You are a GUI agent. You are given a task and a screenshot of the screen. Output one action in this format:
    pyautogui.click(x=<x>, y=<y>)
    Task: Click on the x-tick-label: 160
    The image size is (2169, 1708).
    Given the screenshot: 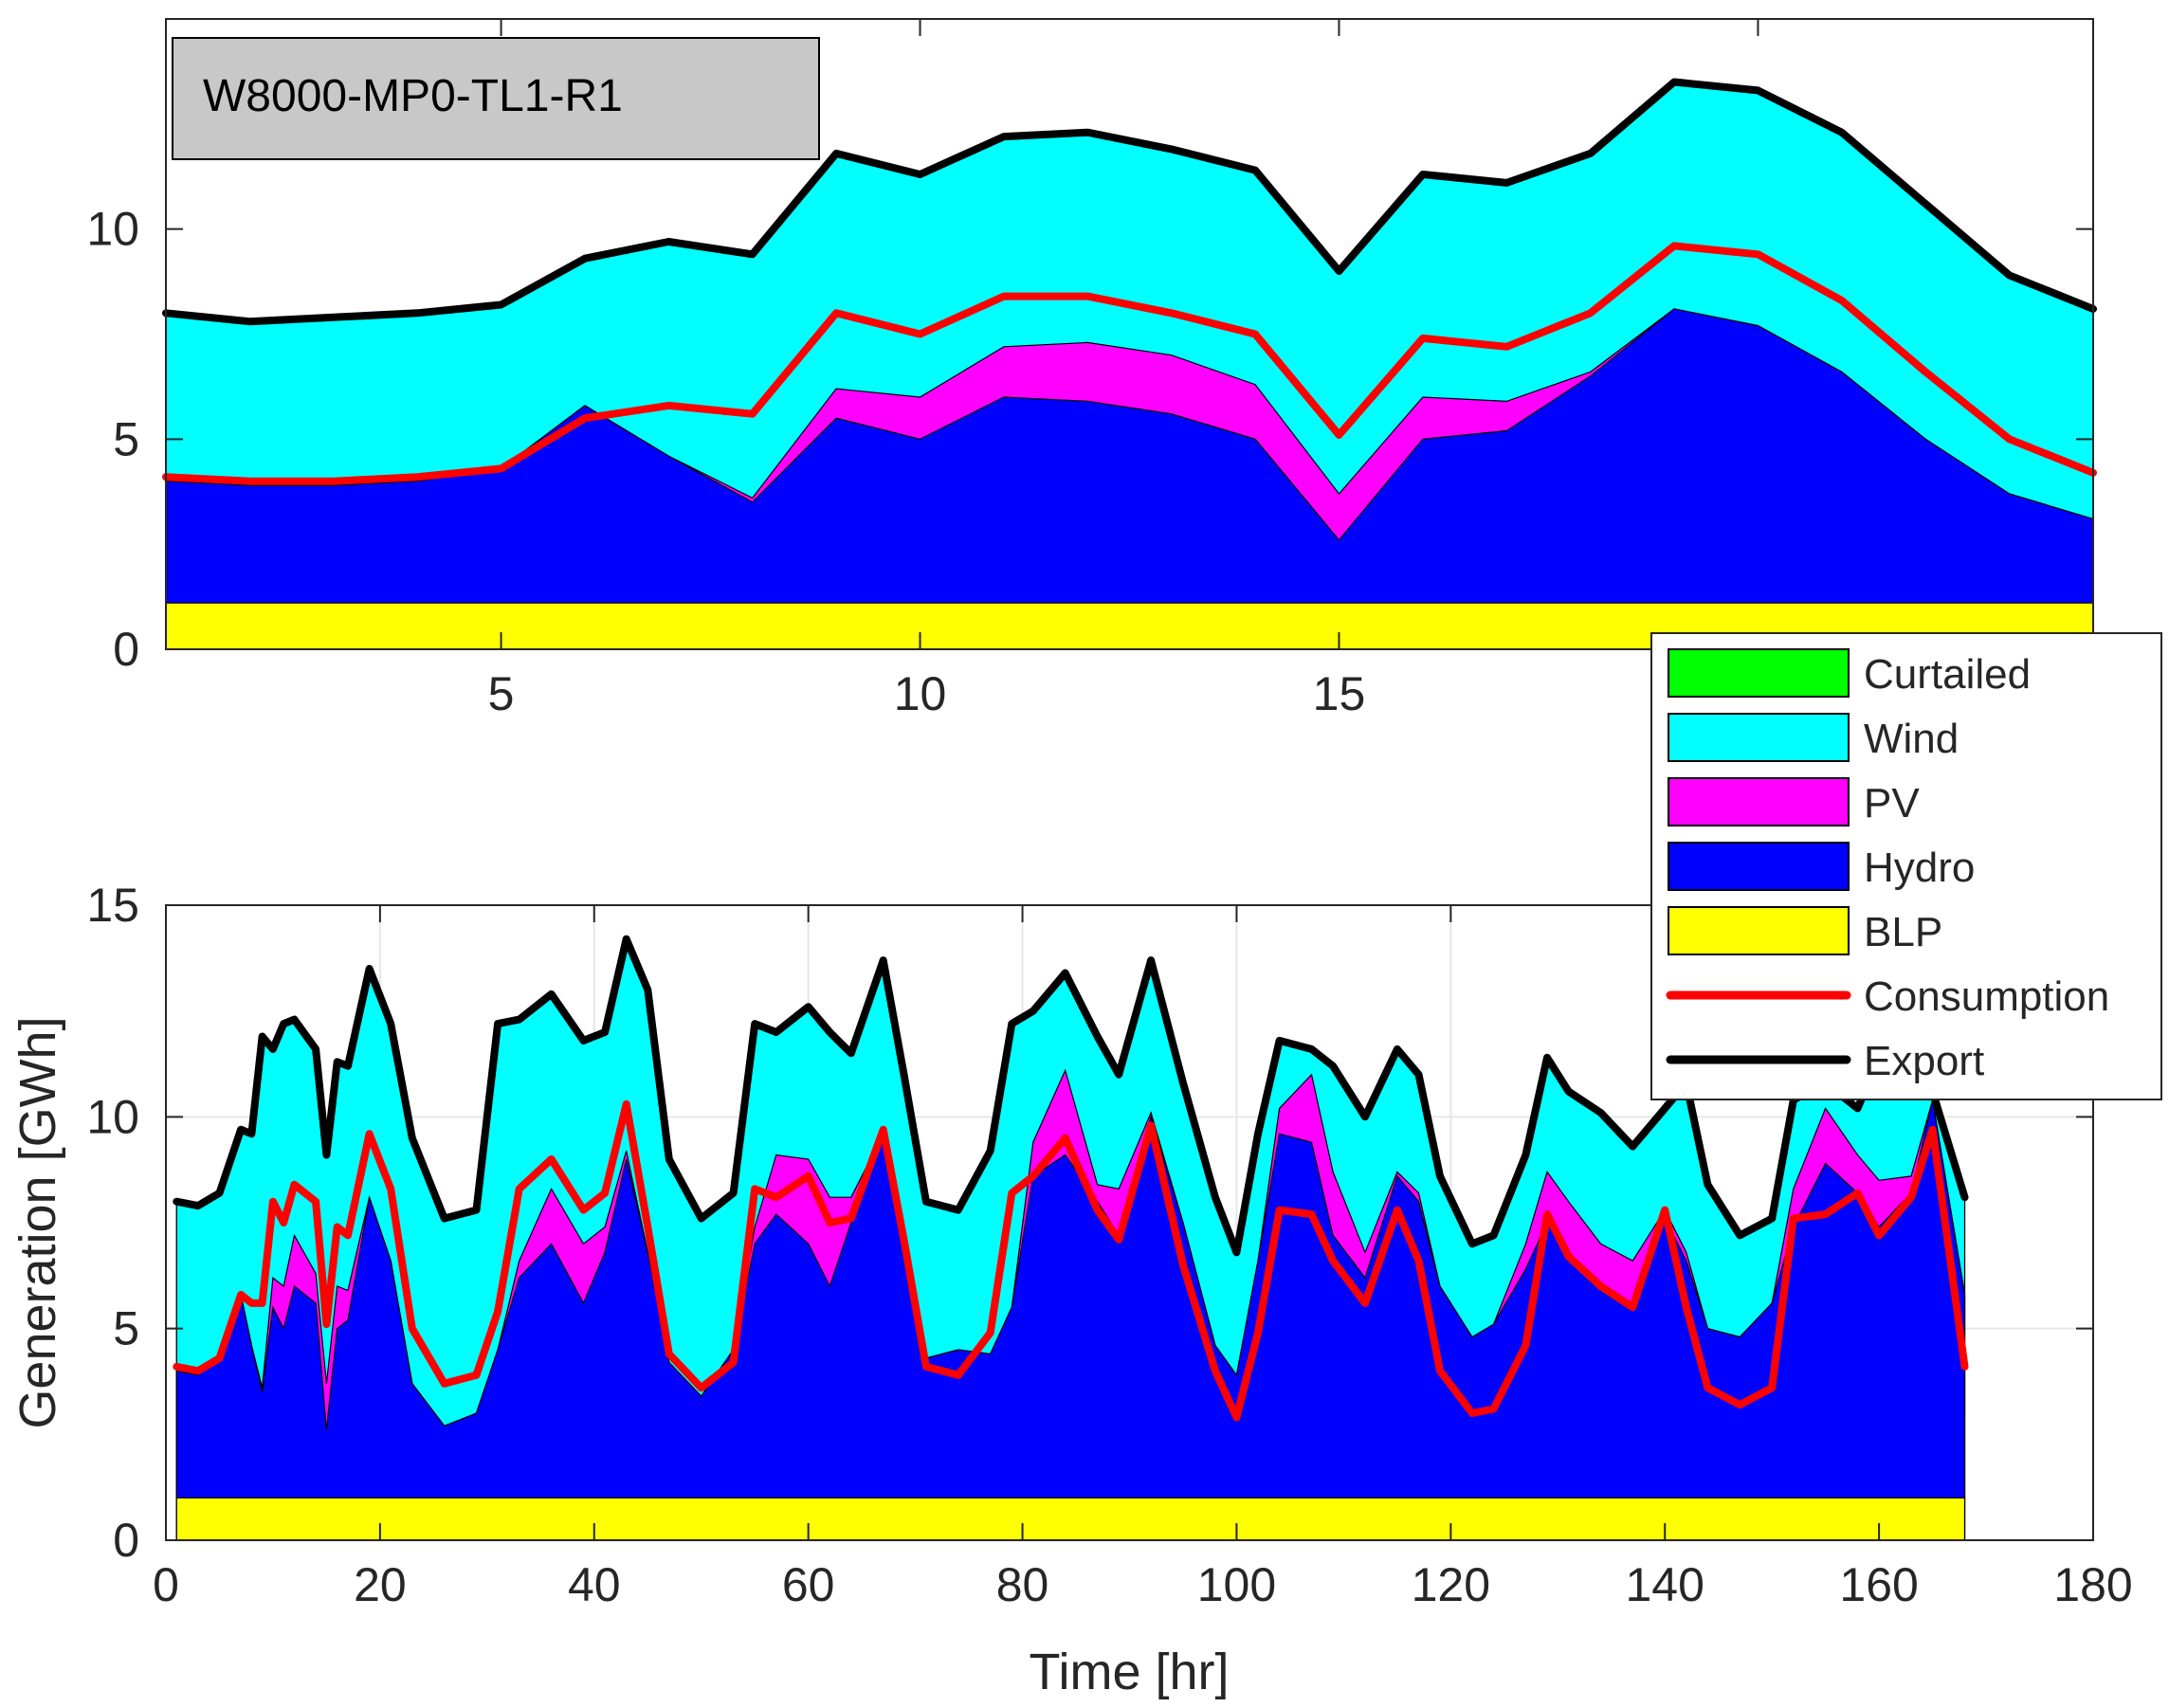 What is the action you would take?
    pyautogui.click(x=1879, y=1584)
    